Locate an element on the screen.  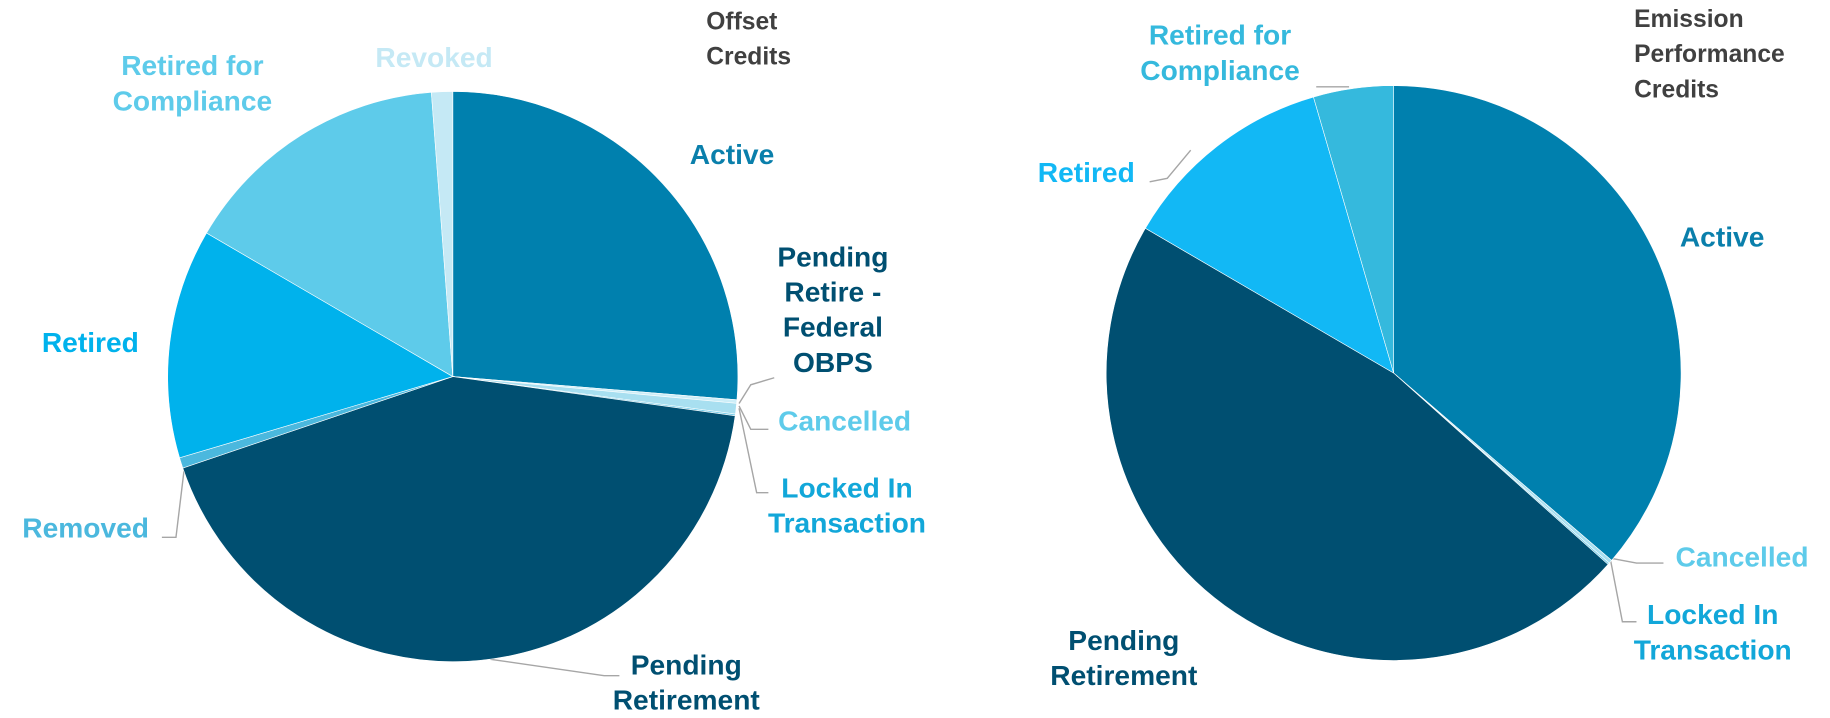
slice-label: Pending Retire - Federal OBPS is located at coordinates (833, 310).